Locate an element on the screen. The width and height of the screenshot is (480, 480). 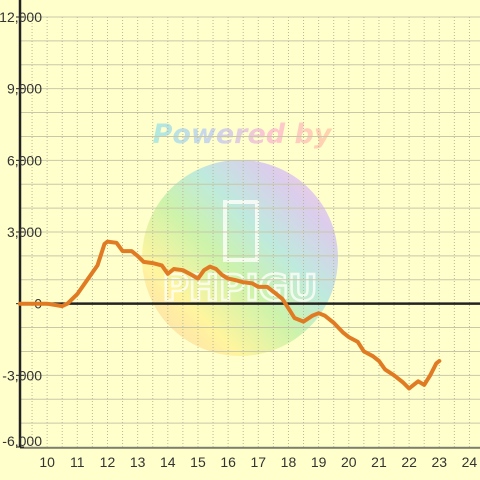
x-tick-label: 18 is located at coordinates (289, 462).